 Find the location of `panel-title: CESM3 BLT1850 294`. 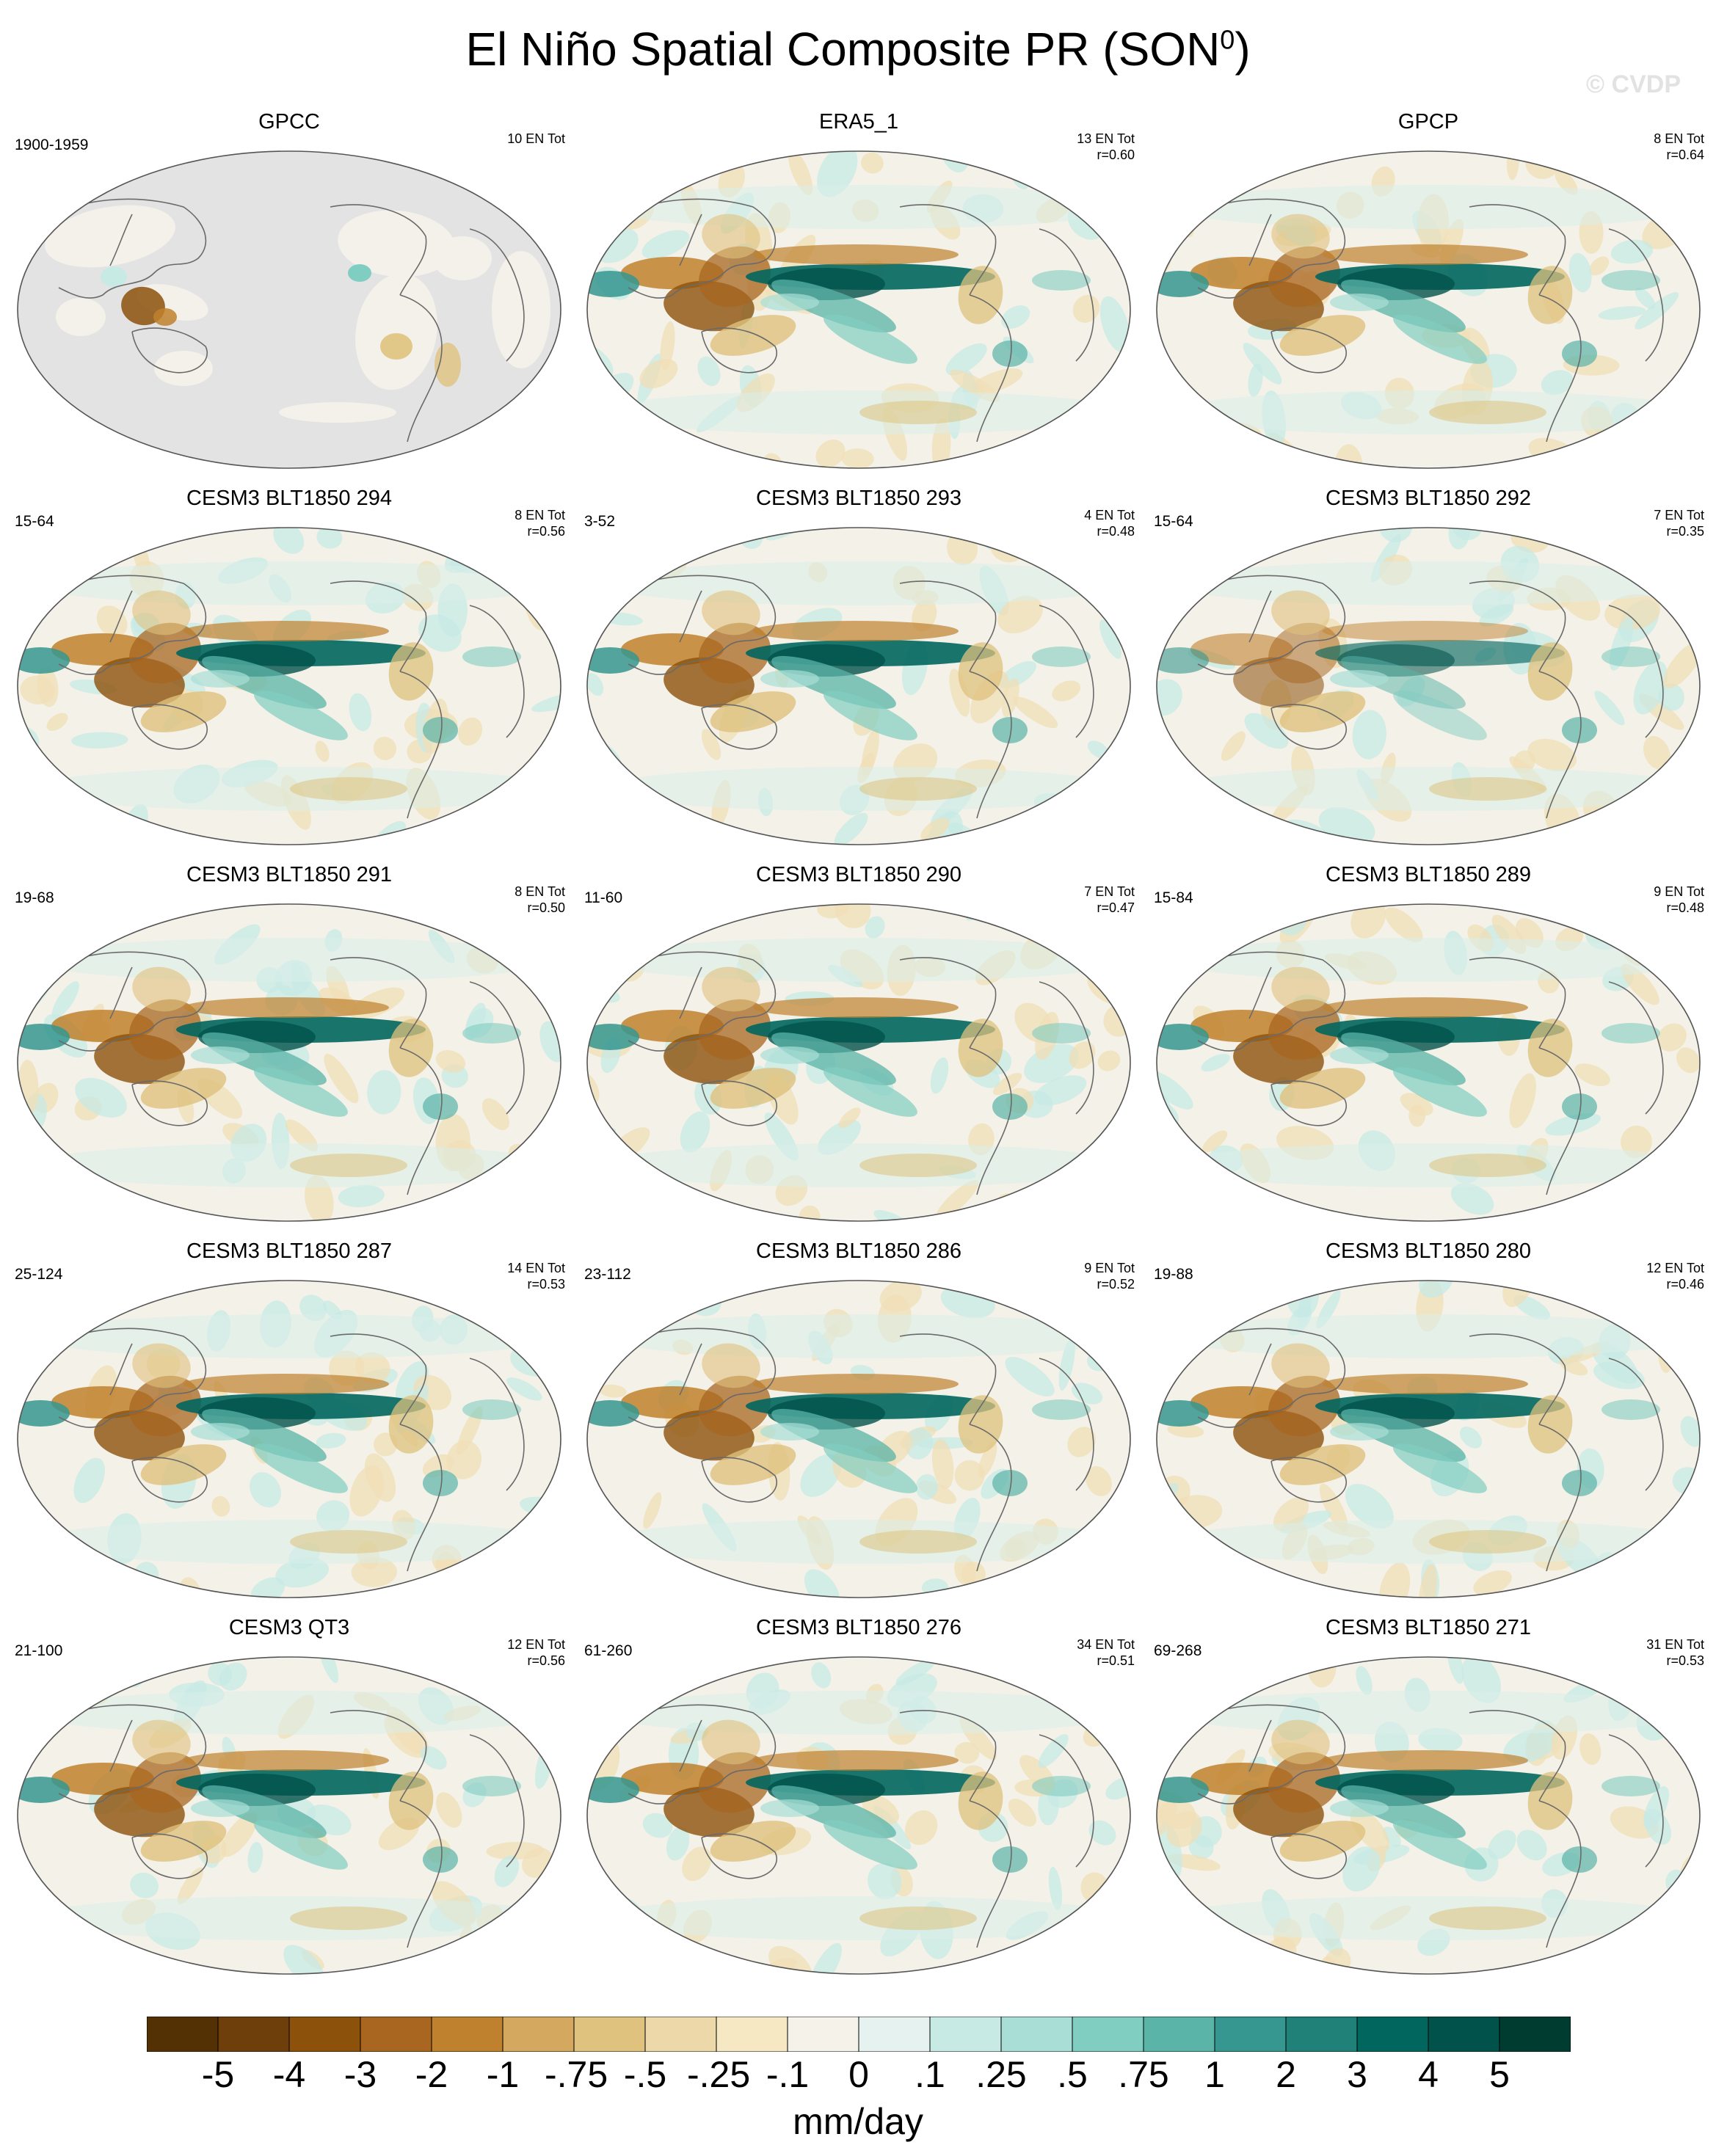

panel-title: CESM3 BLT1850 294 is located at coordinates (289, 498).